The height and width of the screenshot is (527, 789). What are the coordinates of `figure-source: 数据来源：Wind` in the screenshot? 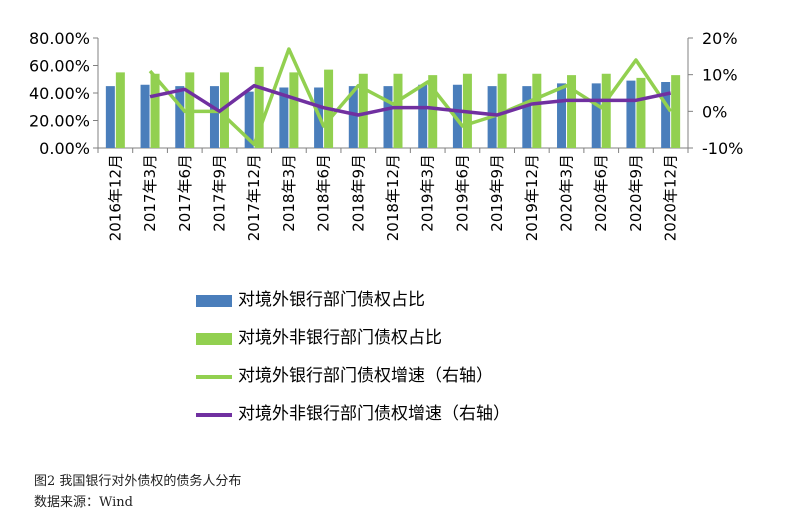 It's located at (83, 502).